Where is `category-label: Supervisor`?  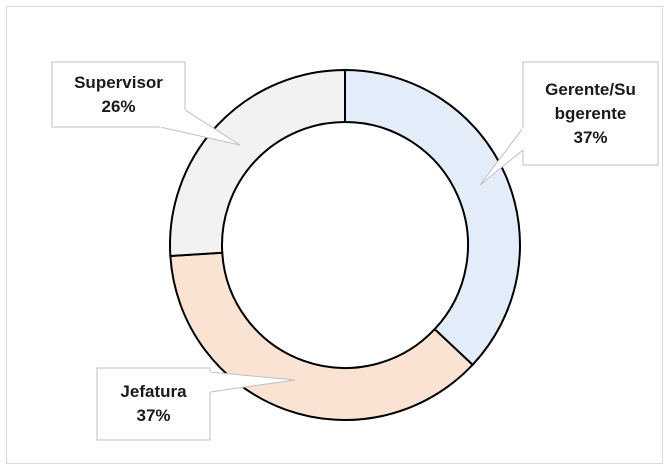 category-label: Supervisor is located at coordinates (118, 82).